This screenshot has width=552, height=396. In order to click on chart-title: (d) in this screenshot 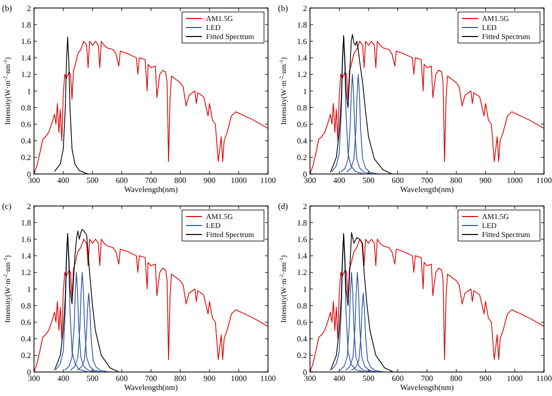, I will do `click(283, 206)`.